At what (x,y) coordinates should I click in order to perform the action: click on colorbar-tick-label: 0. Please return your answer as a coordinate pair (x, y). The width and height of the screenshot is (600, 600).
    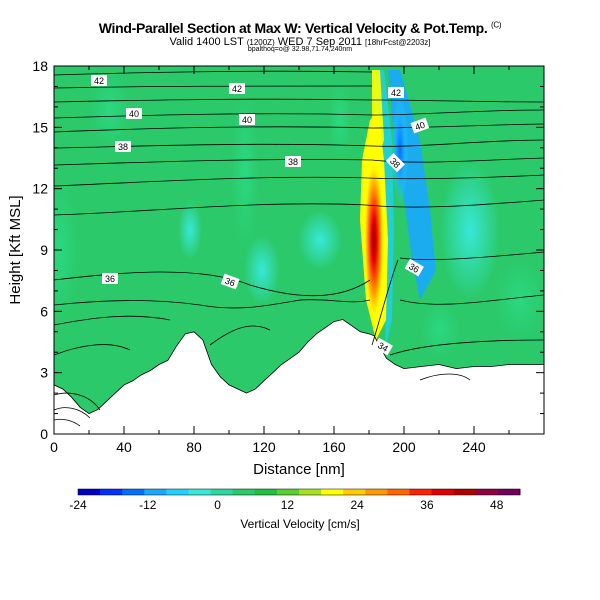
    Looking at the image, I should click on (217, 505).